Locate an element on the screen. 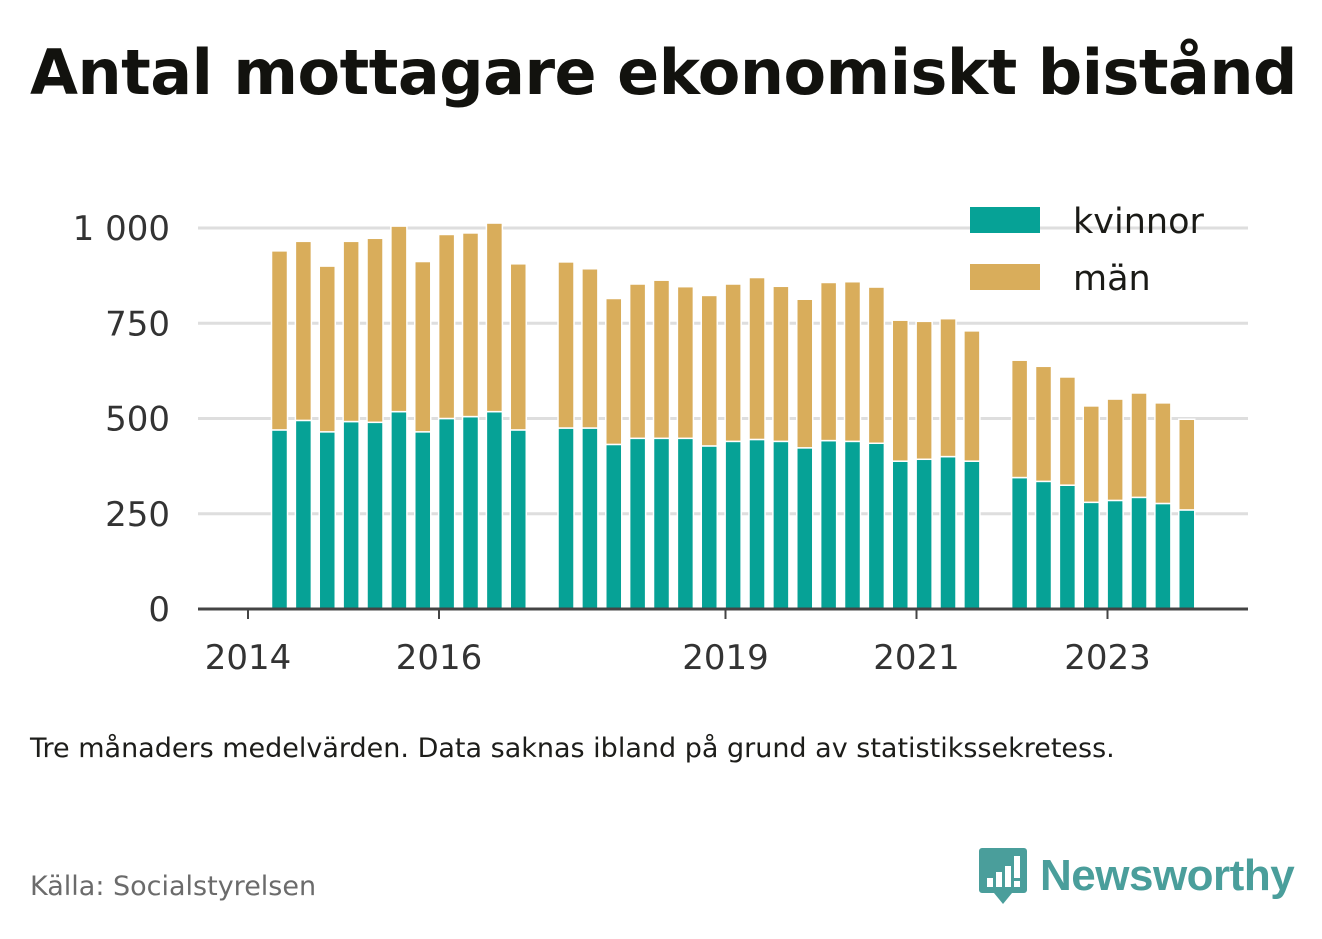 Image resolution: width=1322 pixels, height=939 pixels. newsworthy-logo-icon is located at coordinates (1003, 876).